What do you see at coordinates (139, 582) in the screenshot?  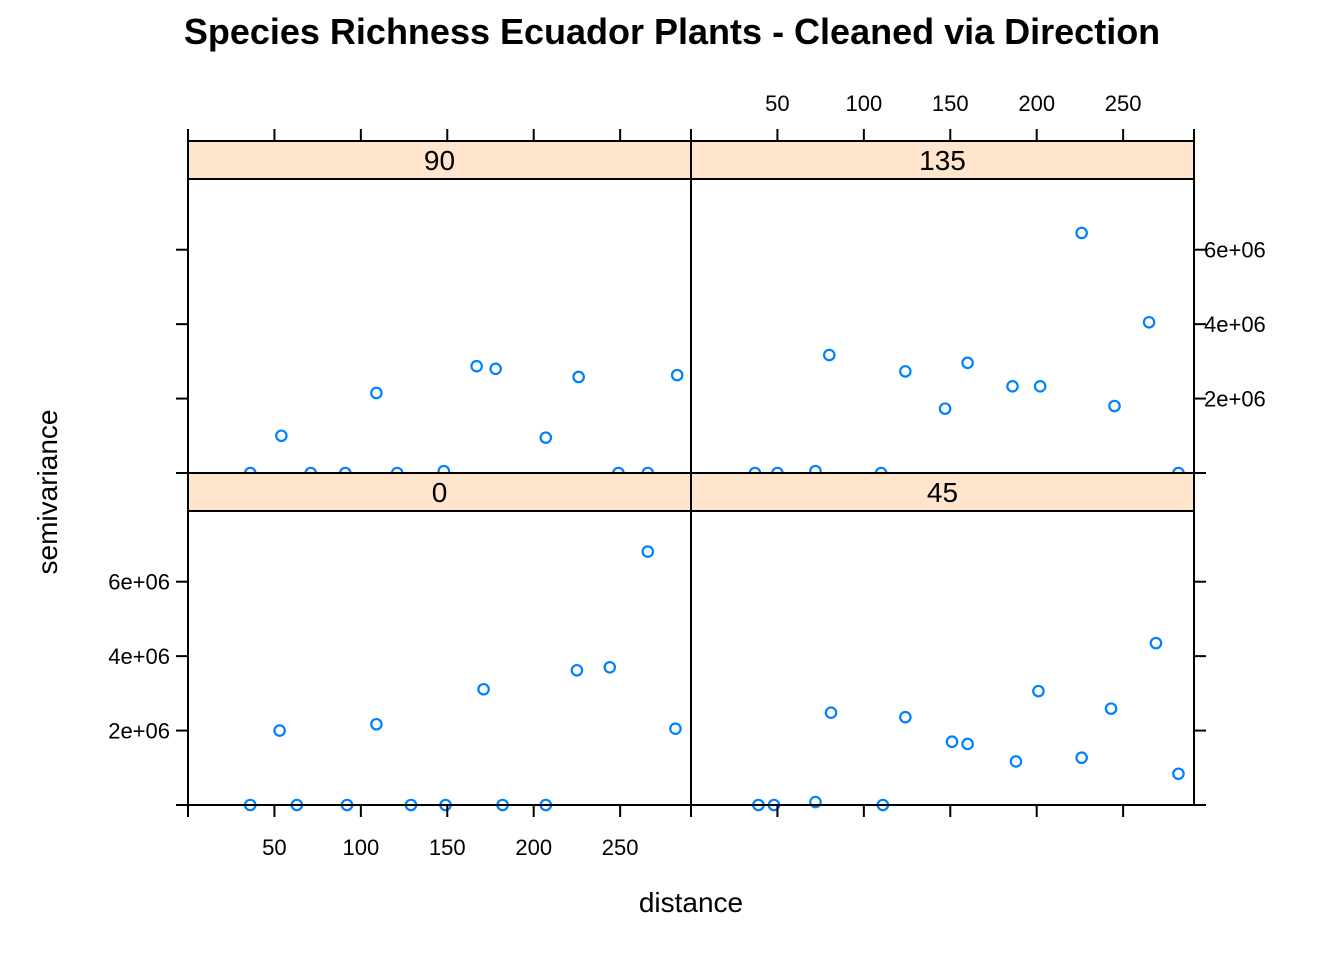 I see `y-tick-label-left-6e+06: 6e+06` at bounding box center [139, 582].